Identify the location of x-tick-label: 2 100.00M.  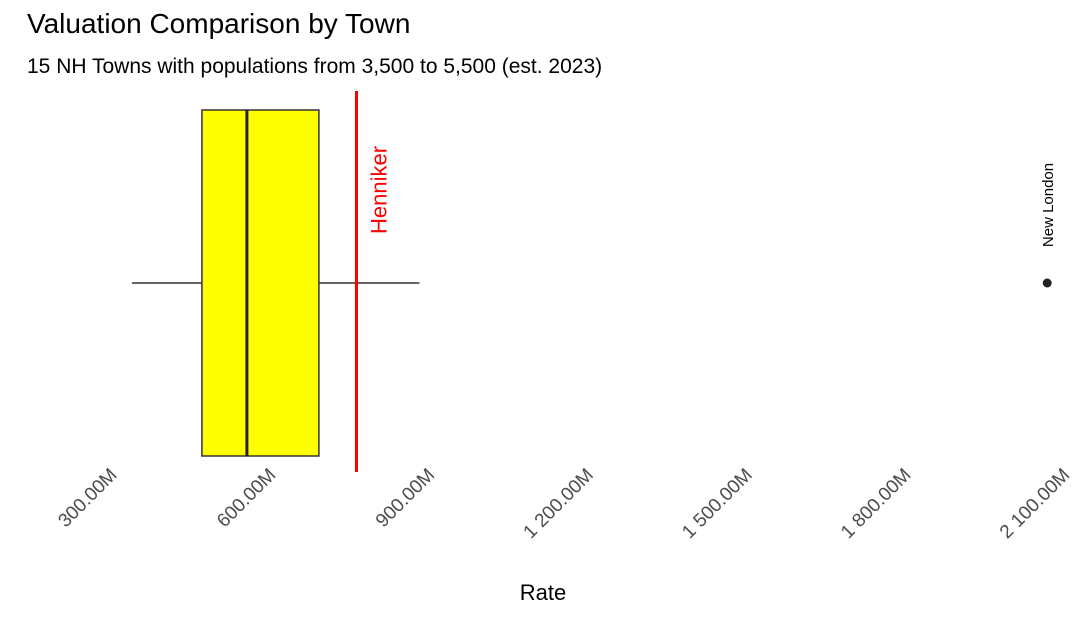
(1035, 504).